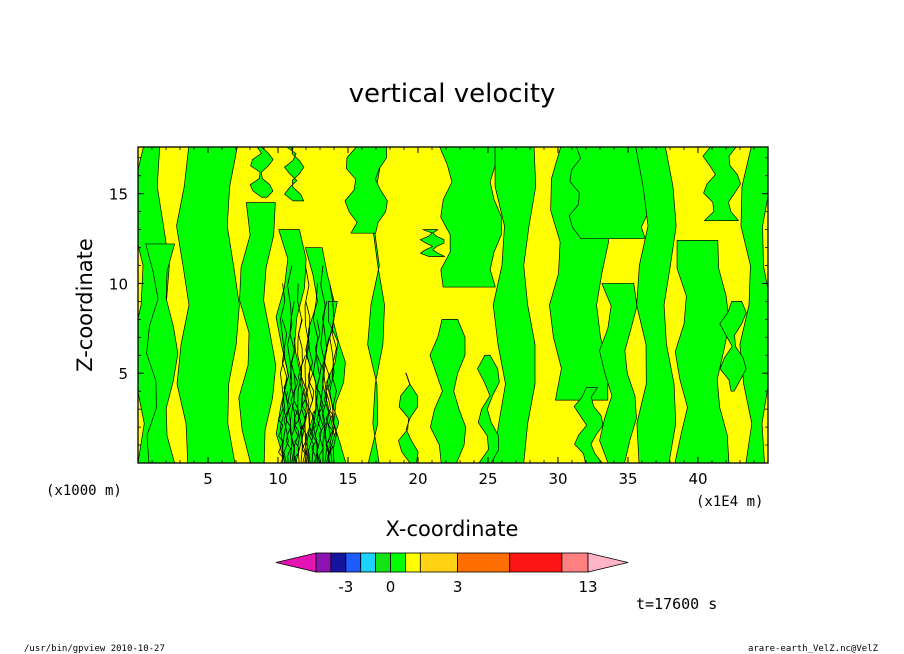  Describe the element at coordinates (84, 491) in the screenshot. I see `y-unit-label: (x1000 m)` at that location.